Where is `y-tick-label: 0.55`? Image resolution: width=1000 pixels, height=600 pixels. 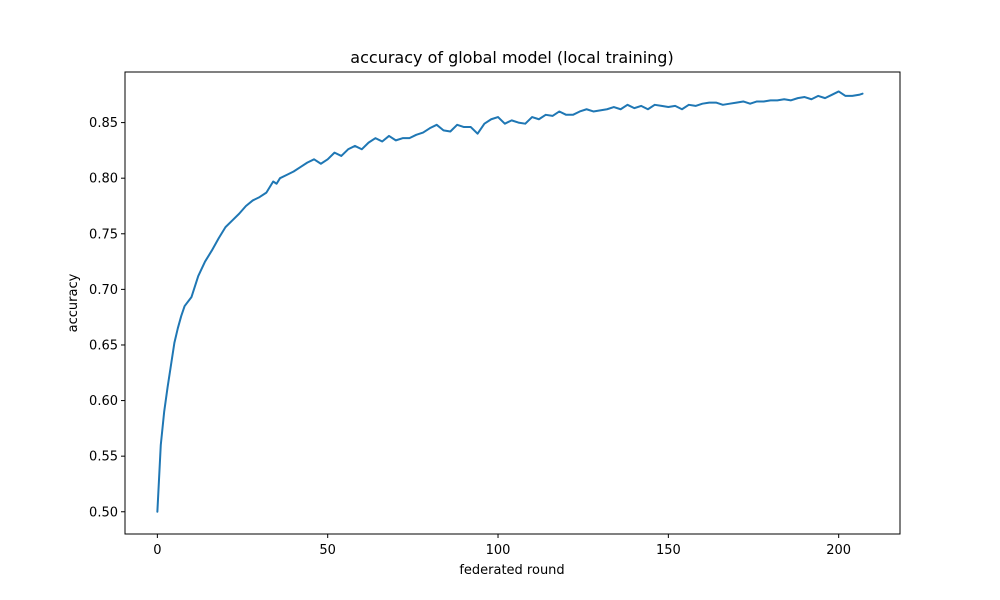 y-tick-label: 0.55 is located at coordinates (103, 457).